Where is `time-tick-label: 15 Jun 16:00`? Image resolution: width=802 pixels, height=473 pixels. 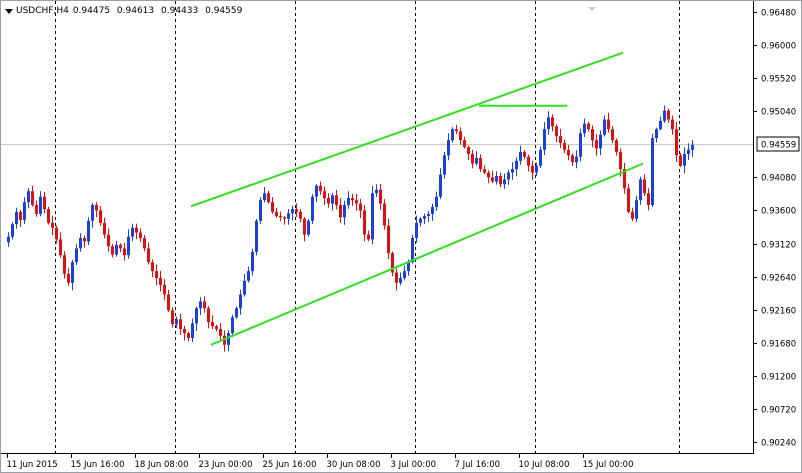 time-tick-label: 15 Jun 16:00 is located at coordinates (98, 465).